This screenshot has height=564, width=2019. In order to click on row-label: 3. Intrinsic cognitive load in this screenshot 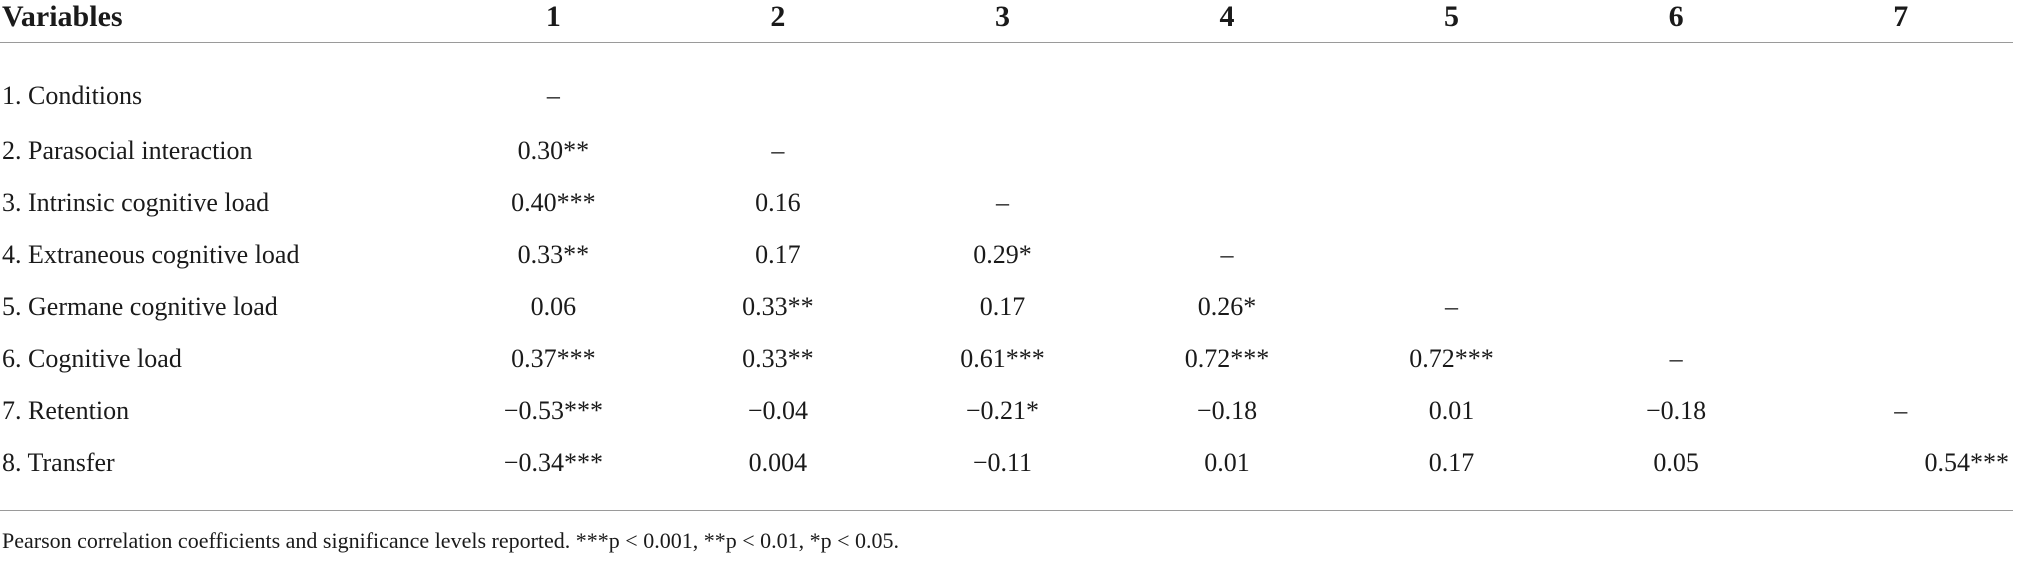, I will do `click(136, 202)`.